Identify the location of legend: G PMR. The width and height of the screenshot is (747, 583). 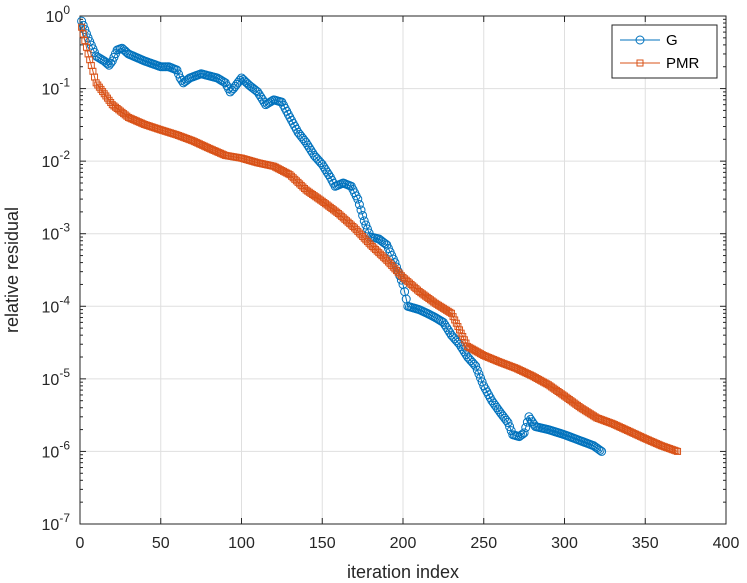
(664, 51).